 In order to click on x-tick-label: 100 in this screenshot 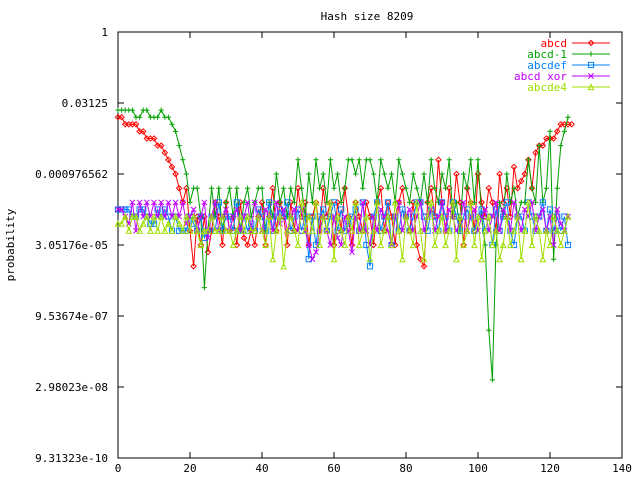, I will do `click(478, 468)`.